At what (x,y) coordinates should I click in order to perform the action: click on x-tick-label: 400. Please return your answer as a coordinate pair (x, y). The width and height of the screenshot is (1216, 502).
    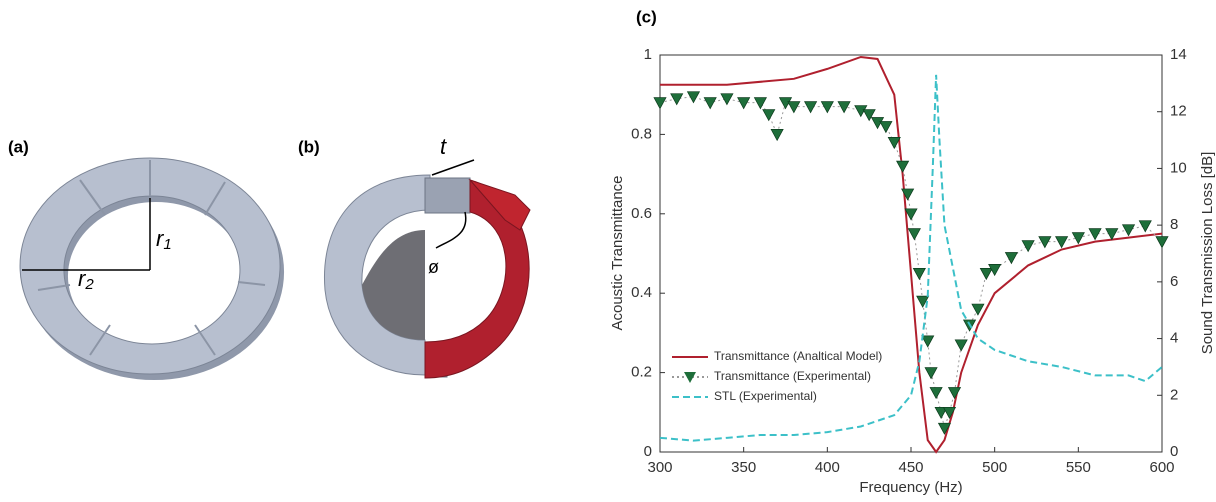
    Looking at the image, I should click on (827, 467).